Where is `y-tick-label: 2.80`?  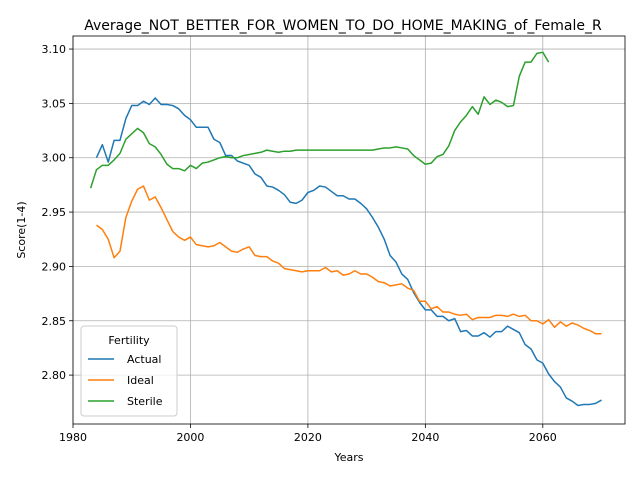 y-tick-label: 2.80 is located at coordinates (54, 375).